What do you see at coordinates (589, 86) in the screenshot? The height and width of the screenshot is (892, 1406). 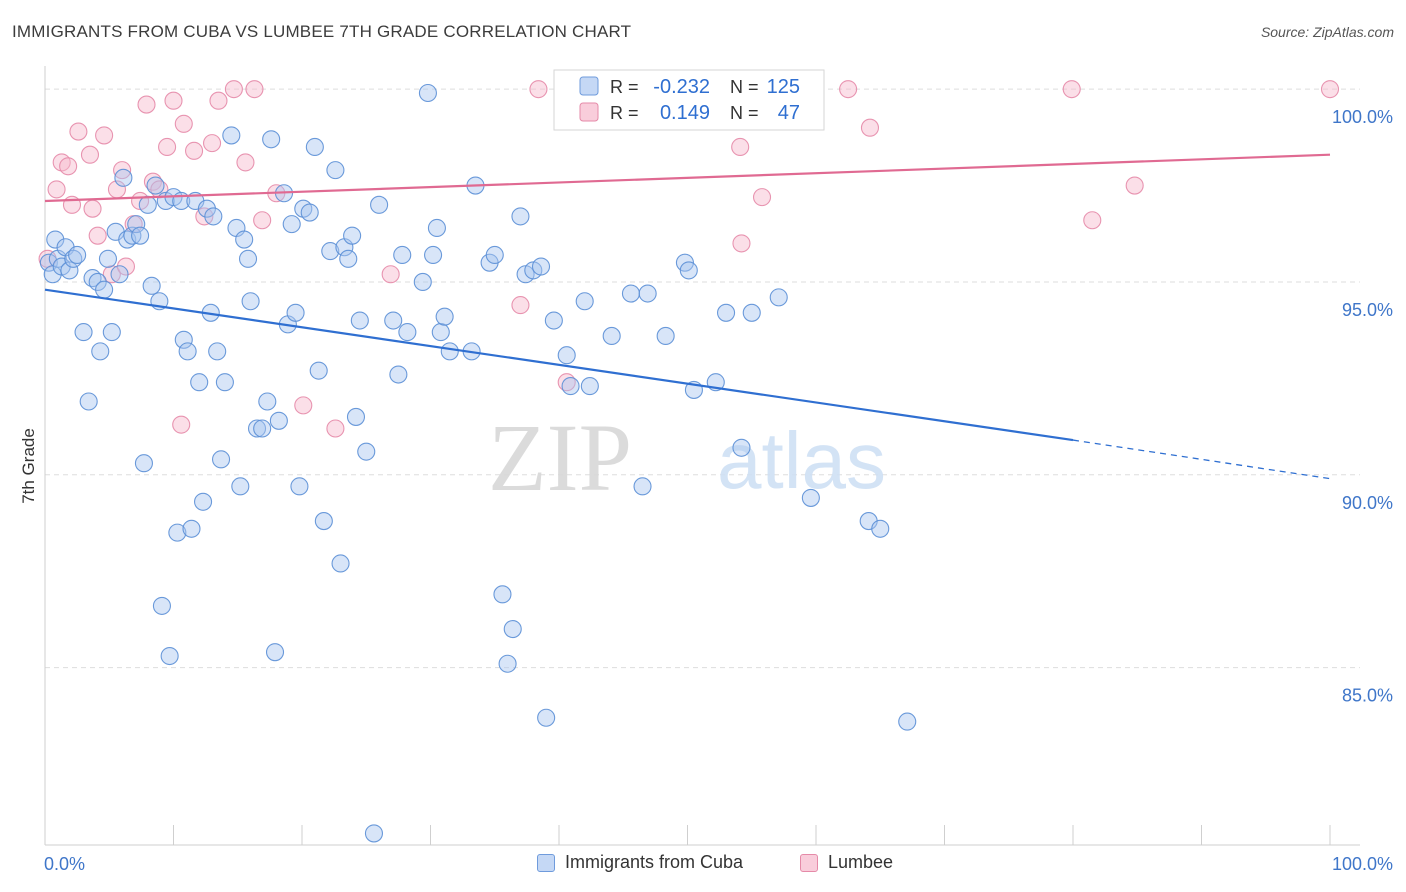 I see `stats-swatch-cuba` at bounding box center [589, 86].